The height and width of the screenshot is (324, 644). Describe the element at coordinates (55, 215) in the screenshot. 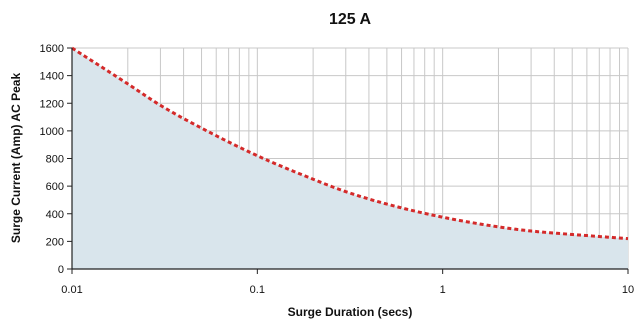

I see `y-tick-label: 400` at that location.